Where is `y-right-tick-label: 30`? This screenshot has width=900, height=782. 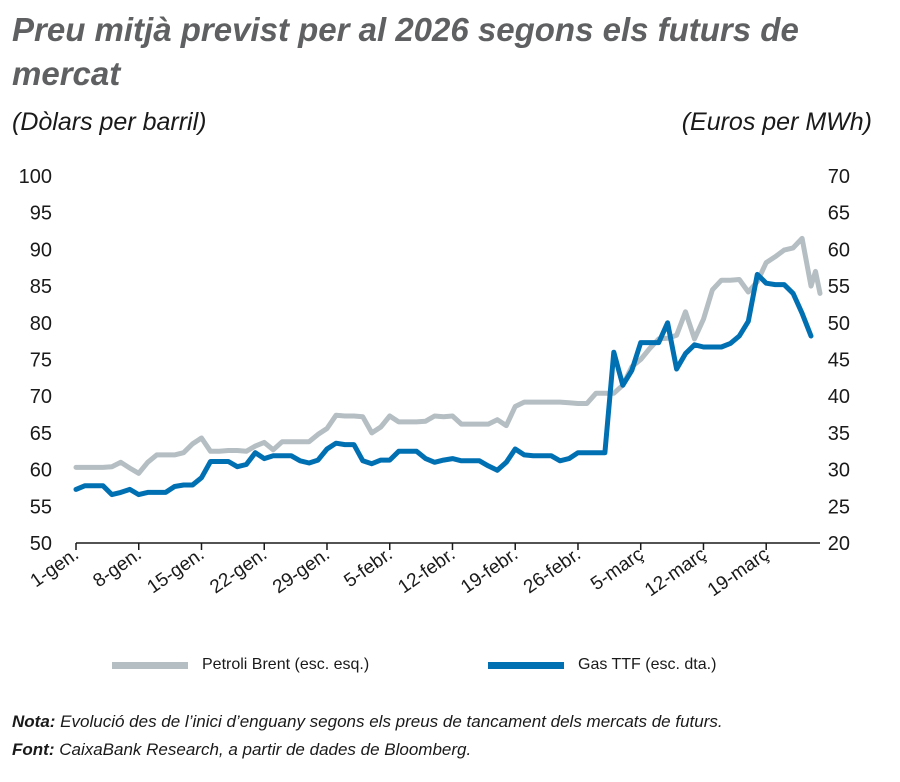
y-right-tick-label: 30 is located at coordinates (839, 471).